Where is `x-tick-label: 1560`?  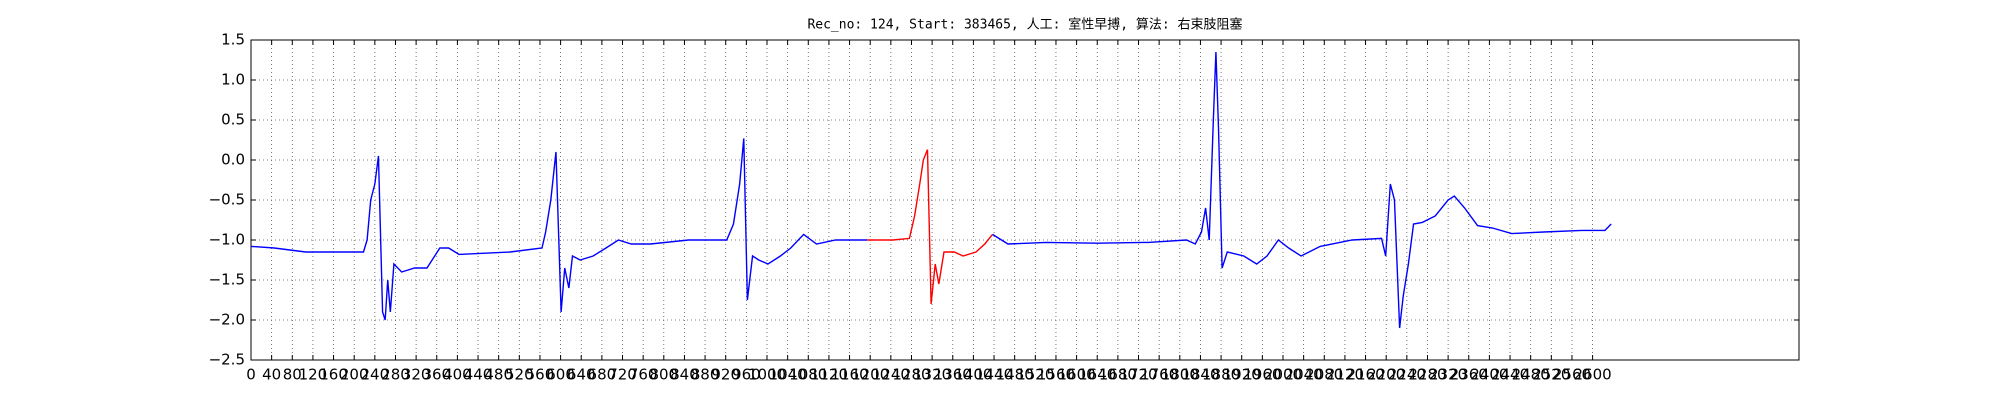 x-tick-label: 1560 is located at coordinates (1056, 375).